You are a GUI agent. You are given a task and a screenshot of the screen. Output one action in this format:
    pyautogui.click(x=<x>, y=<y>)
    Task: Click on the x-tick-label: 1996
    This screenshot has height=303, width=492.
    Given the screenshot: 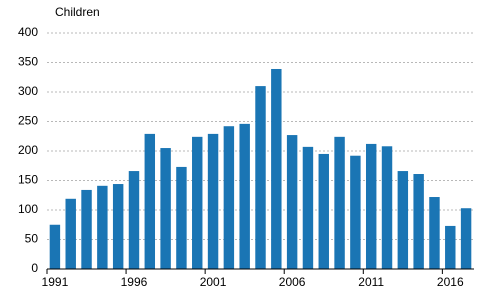 What is the action you would take?
    pyautogui.click(x=134, y=282)
    